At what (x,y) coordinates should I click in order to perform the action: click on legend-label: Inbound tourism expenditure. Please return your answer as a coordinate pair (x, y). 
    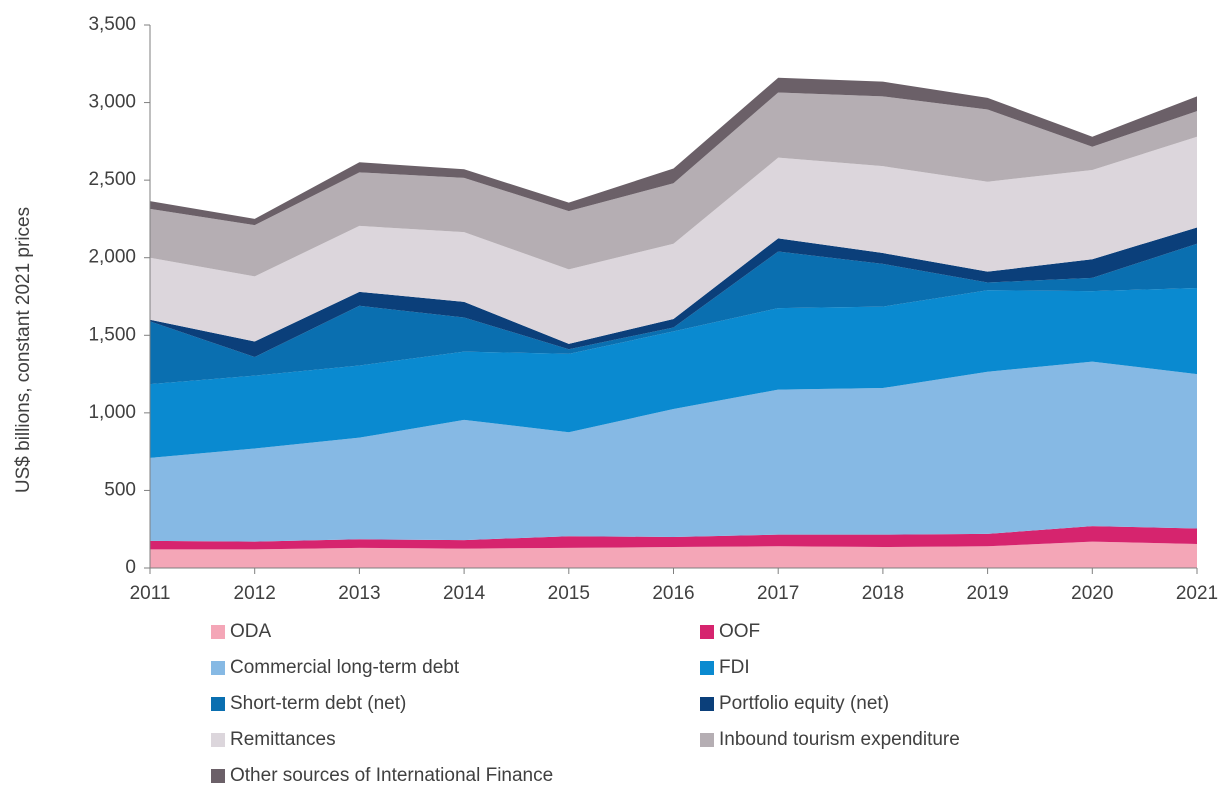
    Looking at the image, I should click on (839, 739).